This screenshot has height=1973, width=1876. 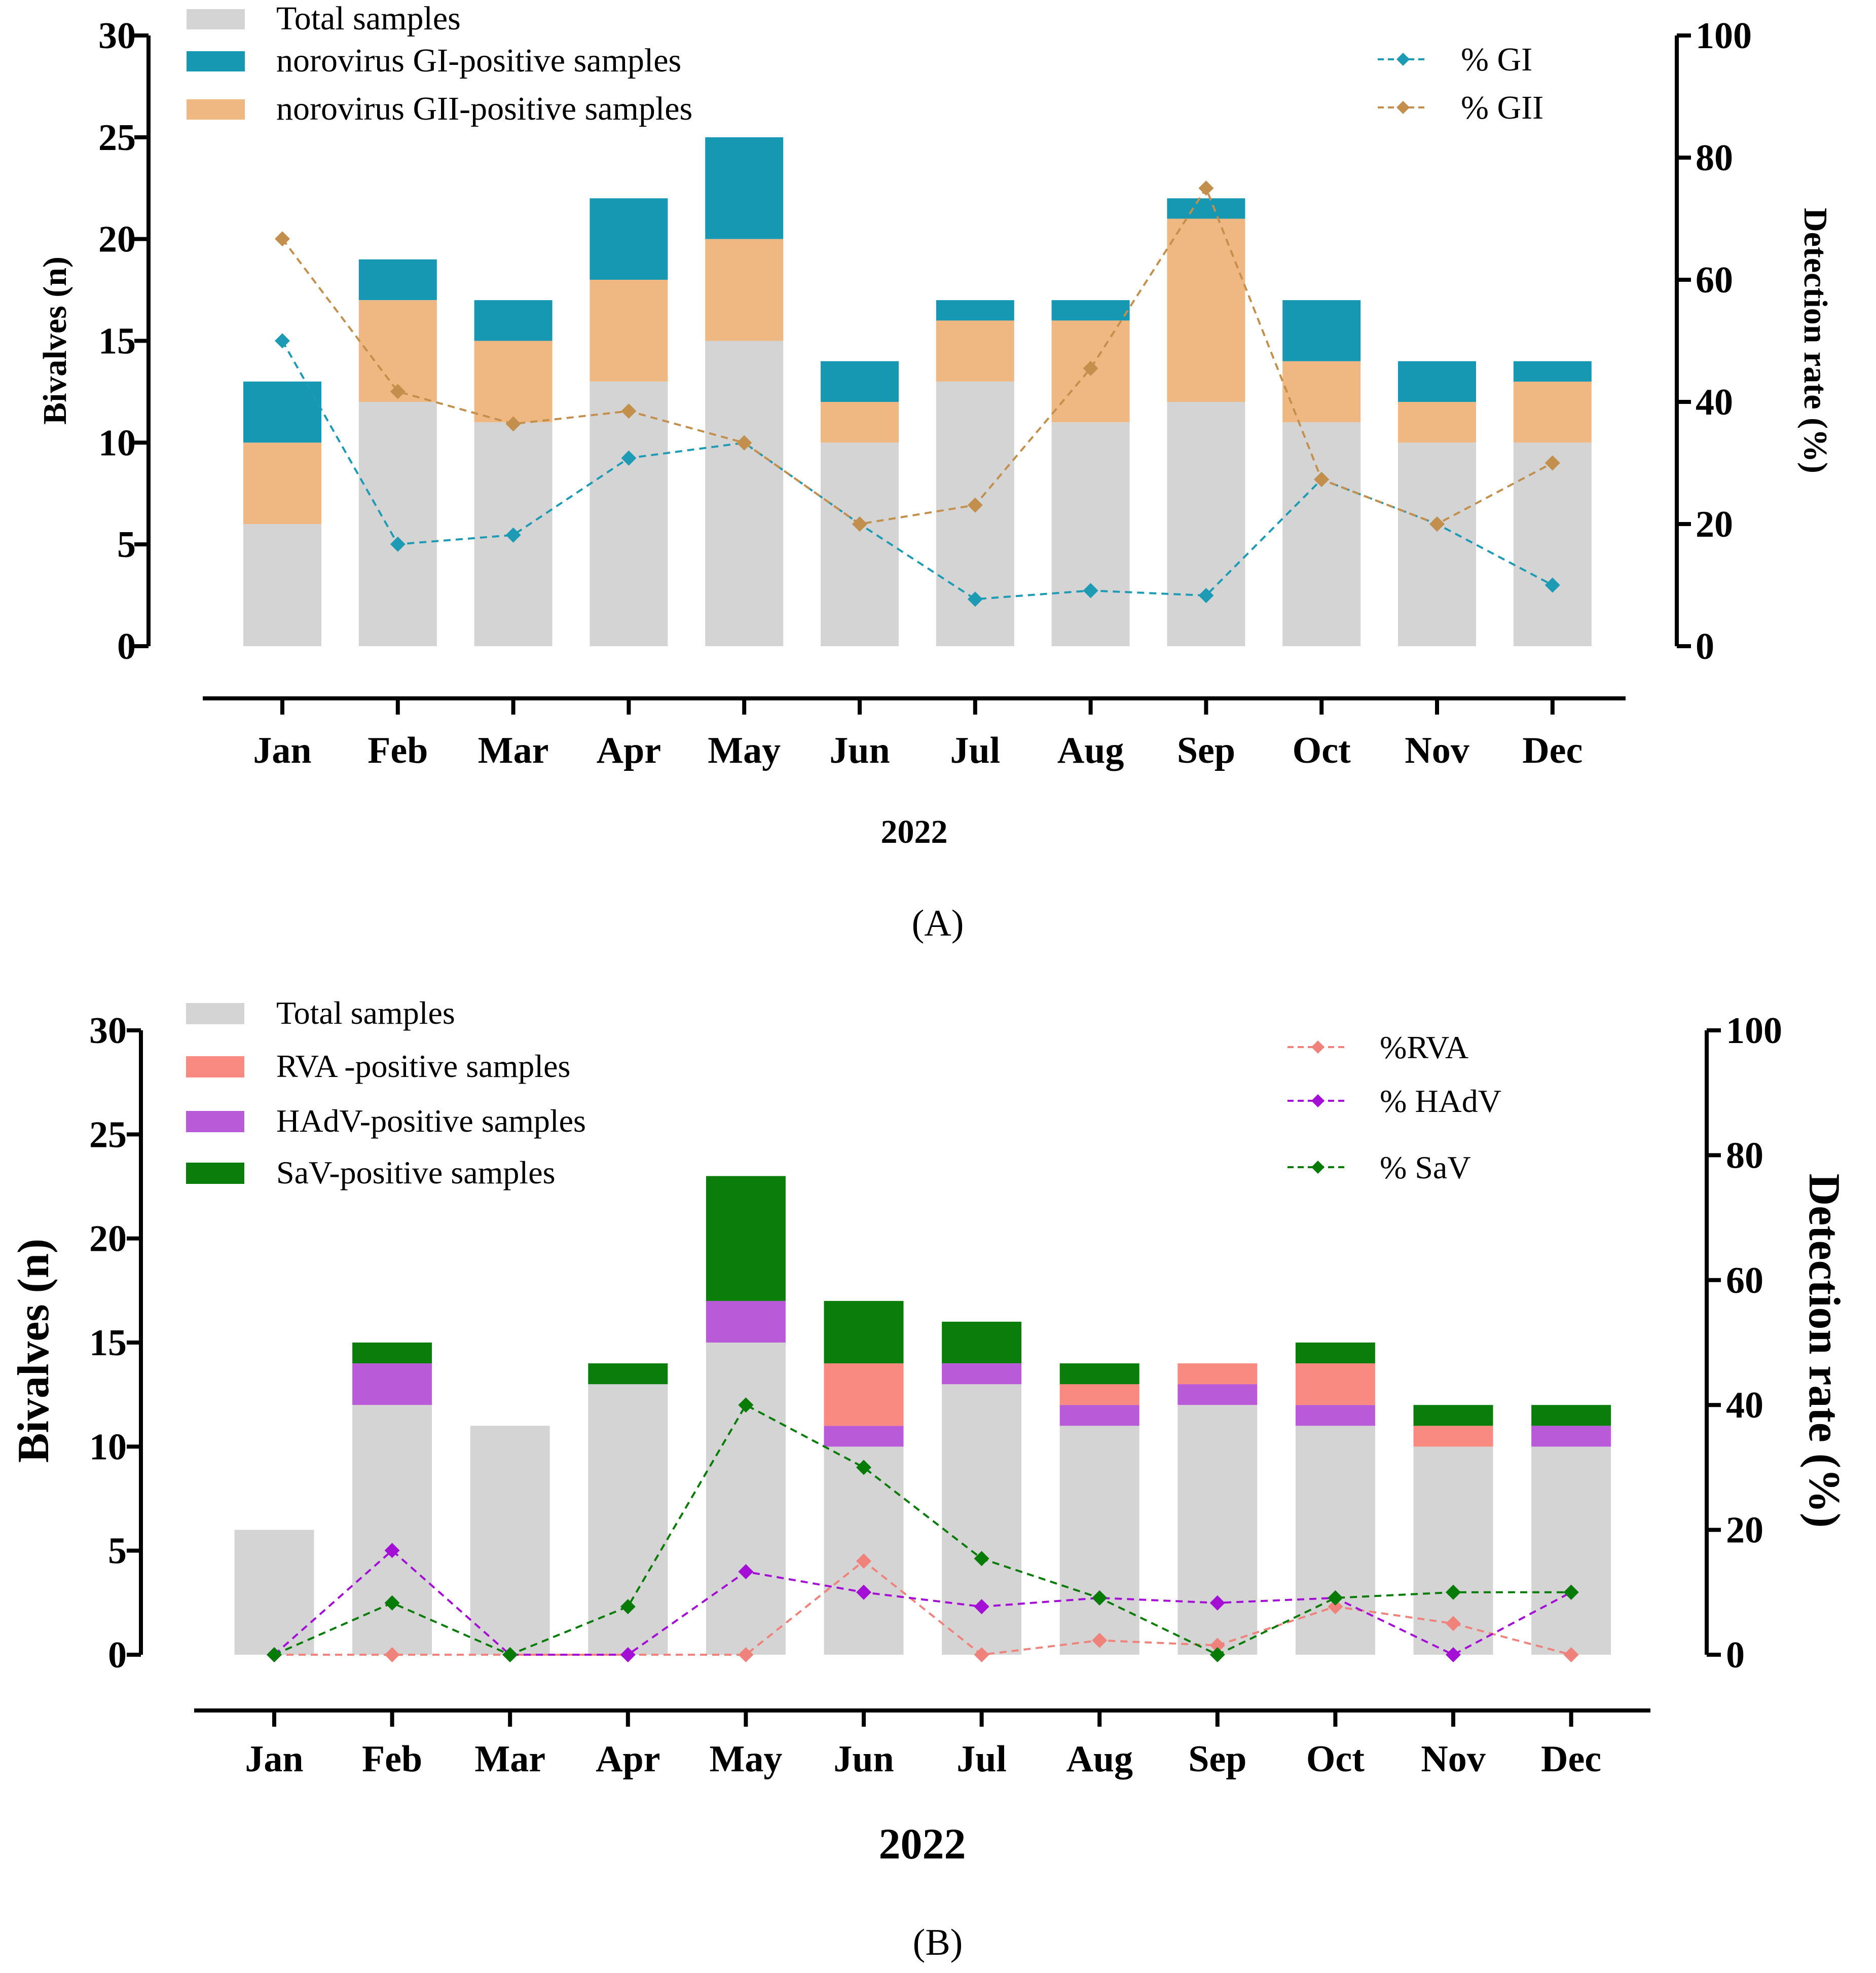 What do you see at coordinates (1571, 1415) in the screenshot?
I see `bar-sav_bar-dec` at bounding box center [1571, 1415].